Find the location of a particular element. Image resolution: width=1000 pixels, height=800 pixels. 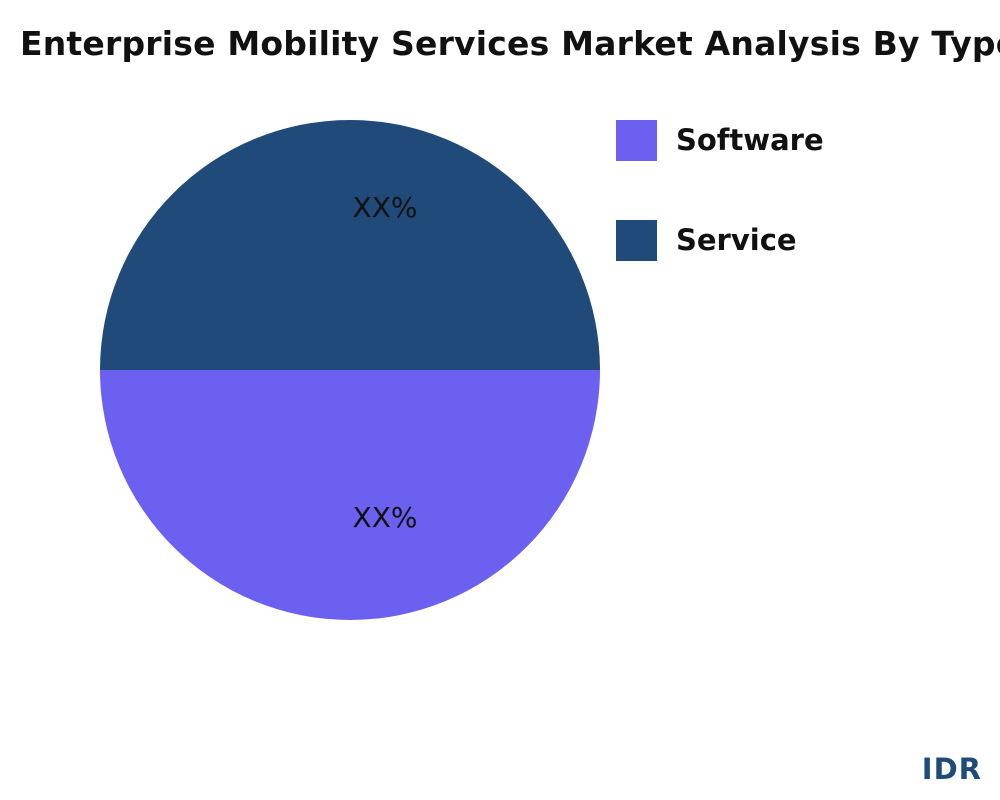

legend-item-service: Service is located at coordinates (720, 240).